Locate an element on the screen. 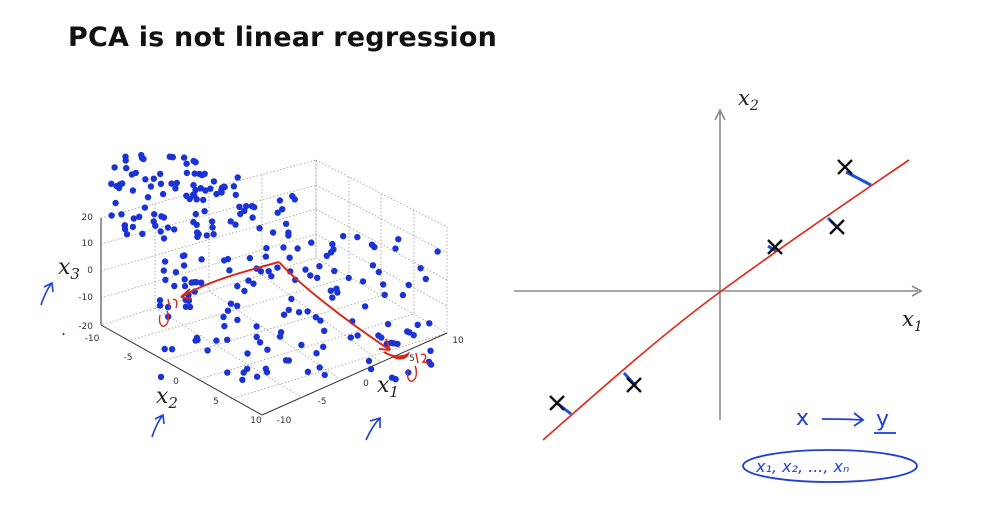  y-axis-label: x2 is located at coordinates (167, 398).